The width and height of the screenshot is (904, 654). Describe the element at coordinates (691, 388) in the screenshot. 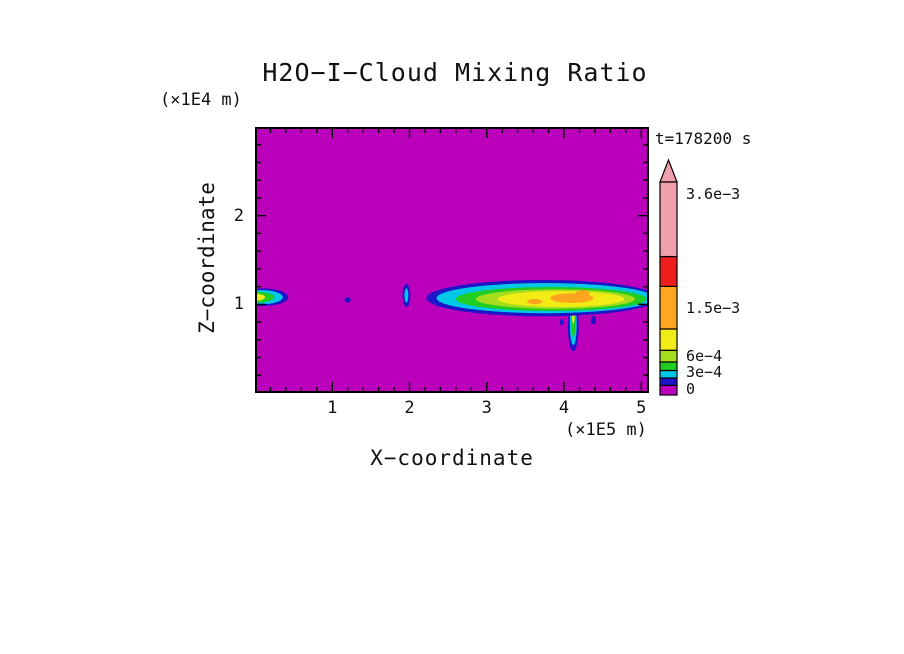

I see `colorbar-tick-label: 0` at that location.